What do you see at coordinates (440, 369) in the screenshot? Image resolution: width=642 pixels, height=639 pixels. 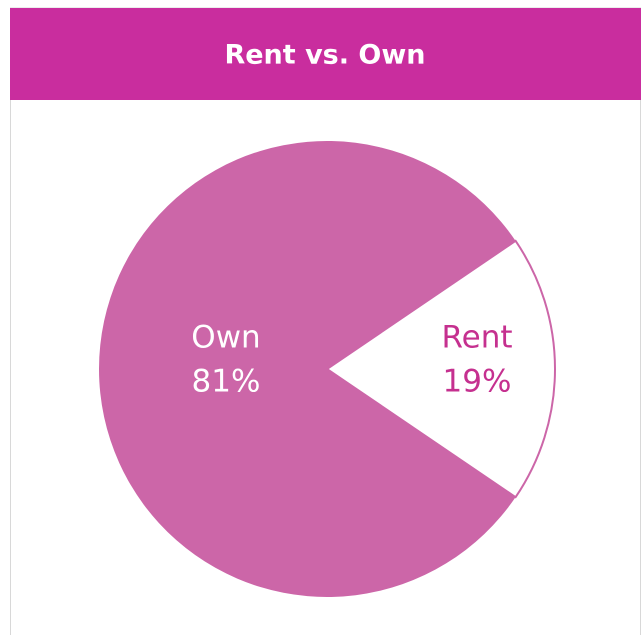 I see `pie-slice` at bounding box center [440, 369].